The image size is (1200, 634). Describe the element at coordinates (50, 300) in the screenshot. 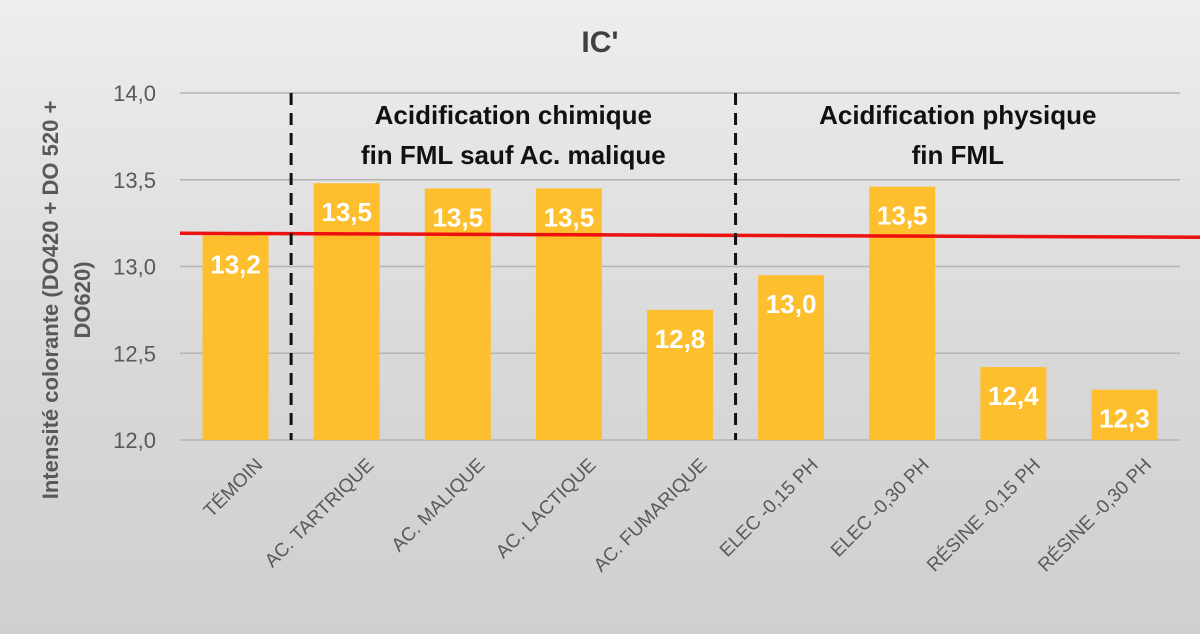

I see `y-axis-label-line: Intensité colorante (DO420 + DO 520 +` at that location.